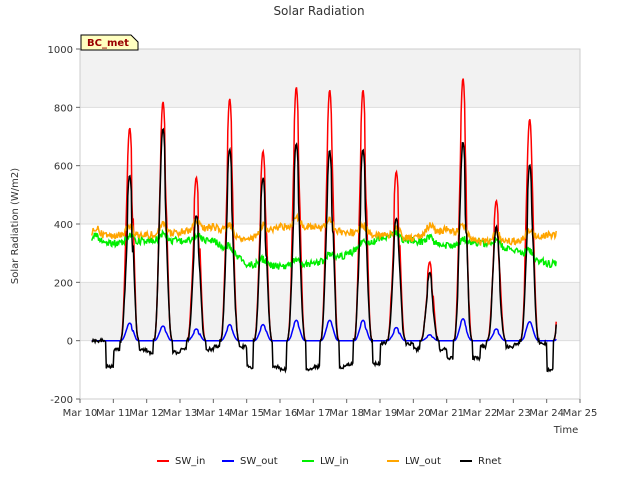 This screenshot has height=480, width=640. I want to click on y-axis-ticks: -200 0 200 400 600 800 1000, so click(64, 225).